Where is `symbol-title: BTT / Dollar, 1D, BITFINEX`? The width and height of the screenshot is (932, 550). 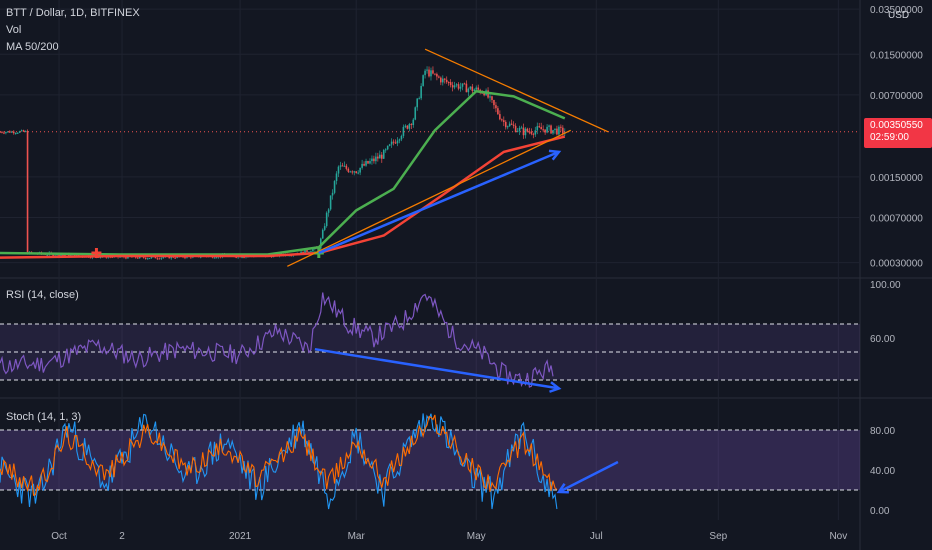 symbol-title: BTT / Dollar, 1D, BITFINEX is located at coordinates (73, 13).